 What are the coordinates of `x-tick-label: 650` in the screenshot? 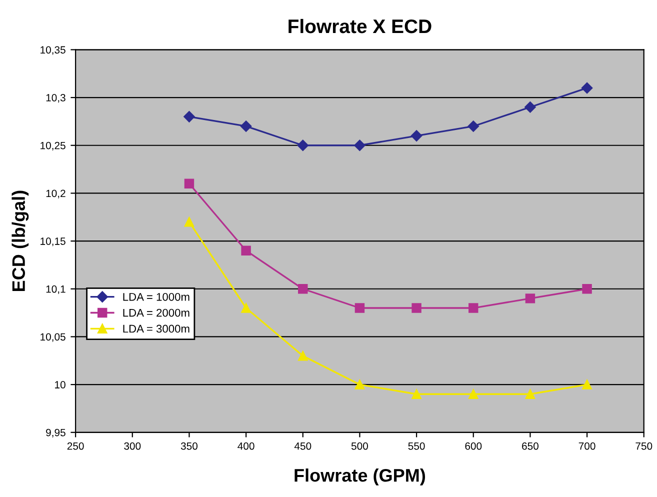 It's located at (530, 446).